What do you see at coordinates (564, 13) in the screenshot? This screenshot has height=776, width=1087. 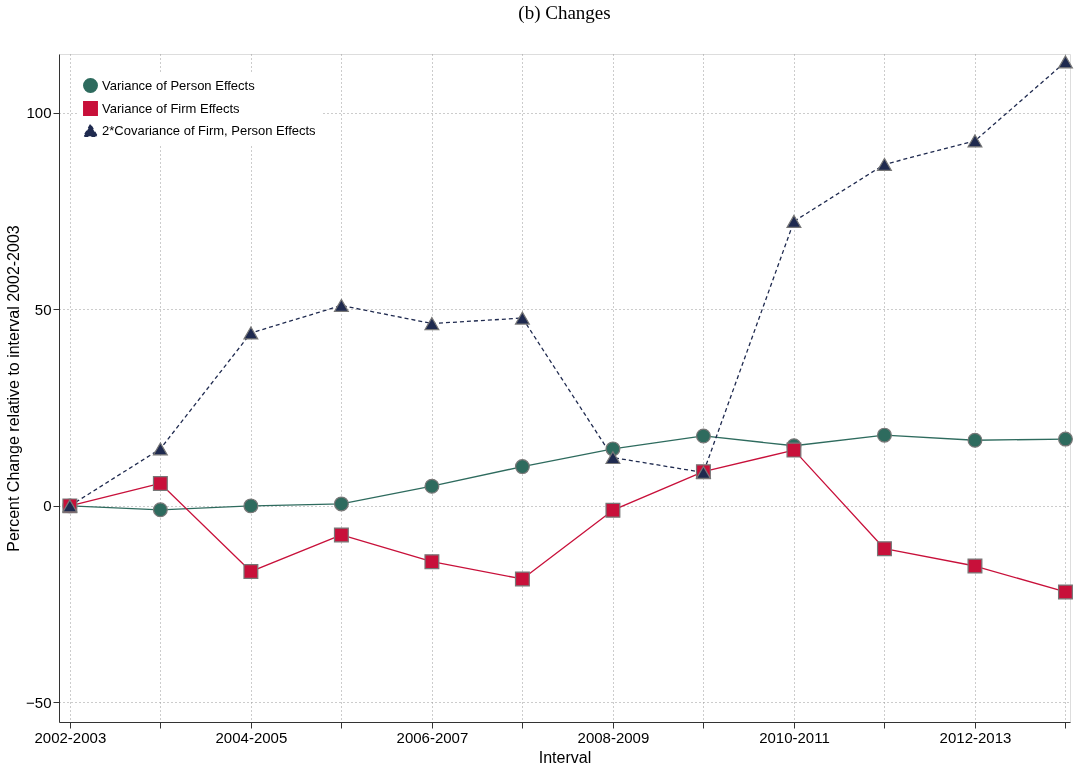 I see `chart-title: (b) Changes` at bounding box center [564, 13].